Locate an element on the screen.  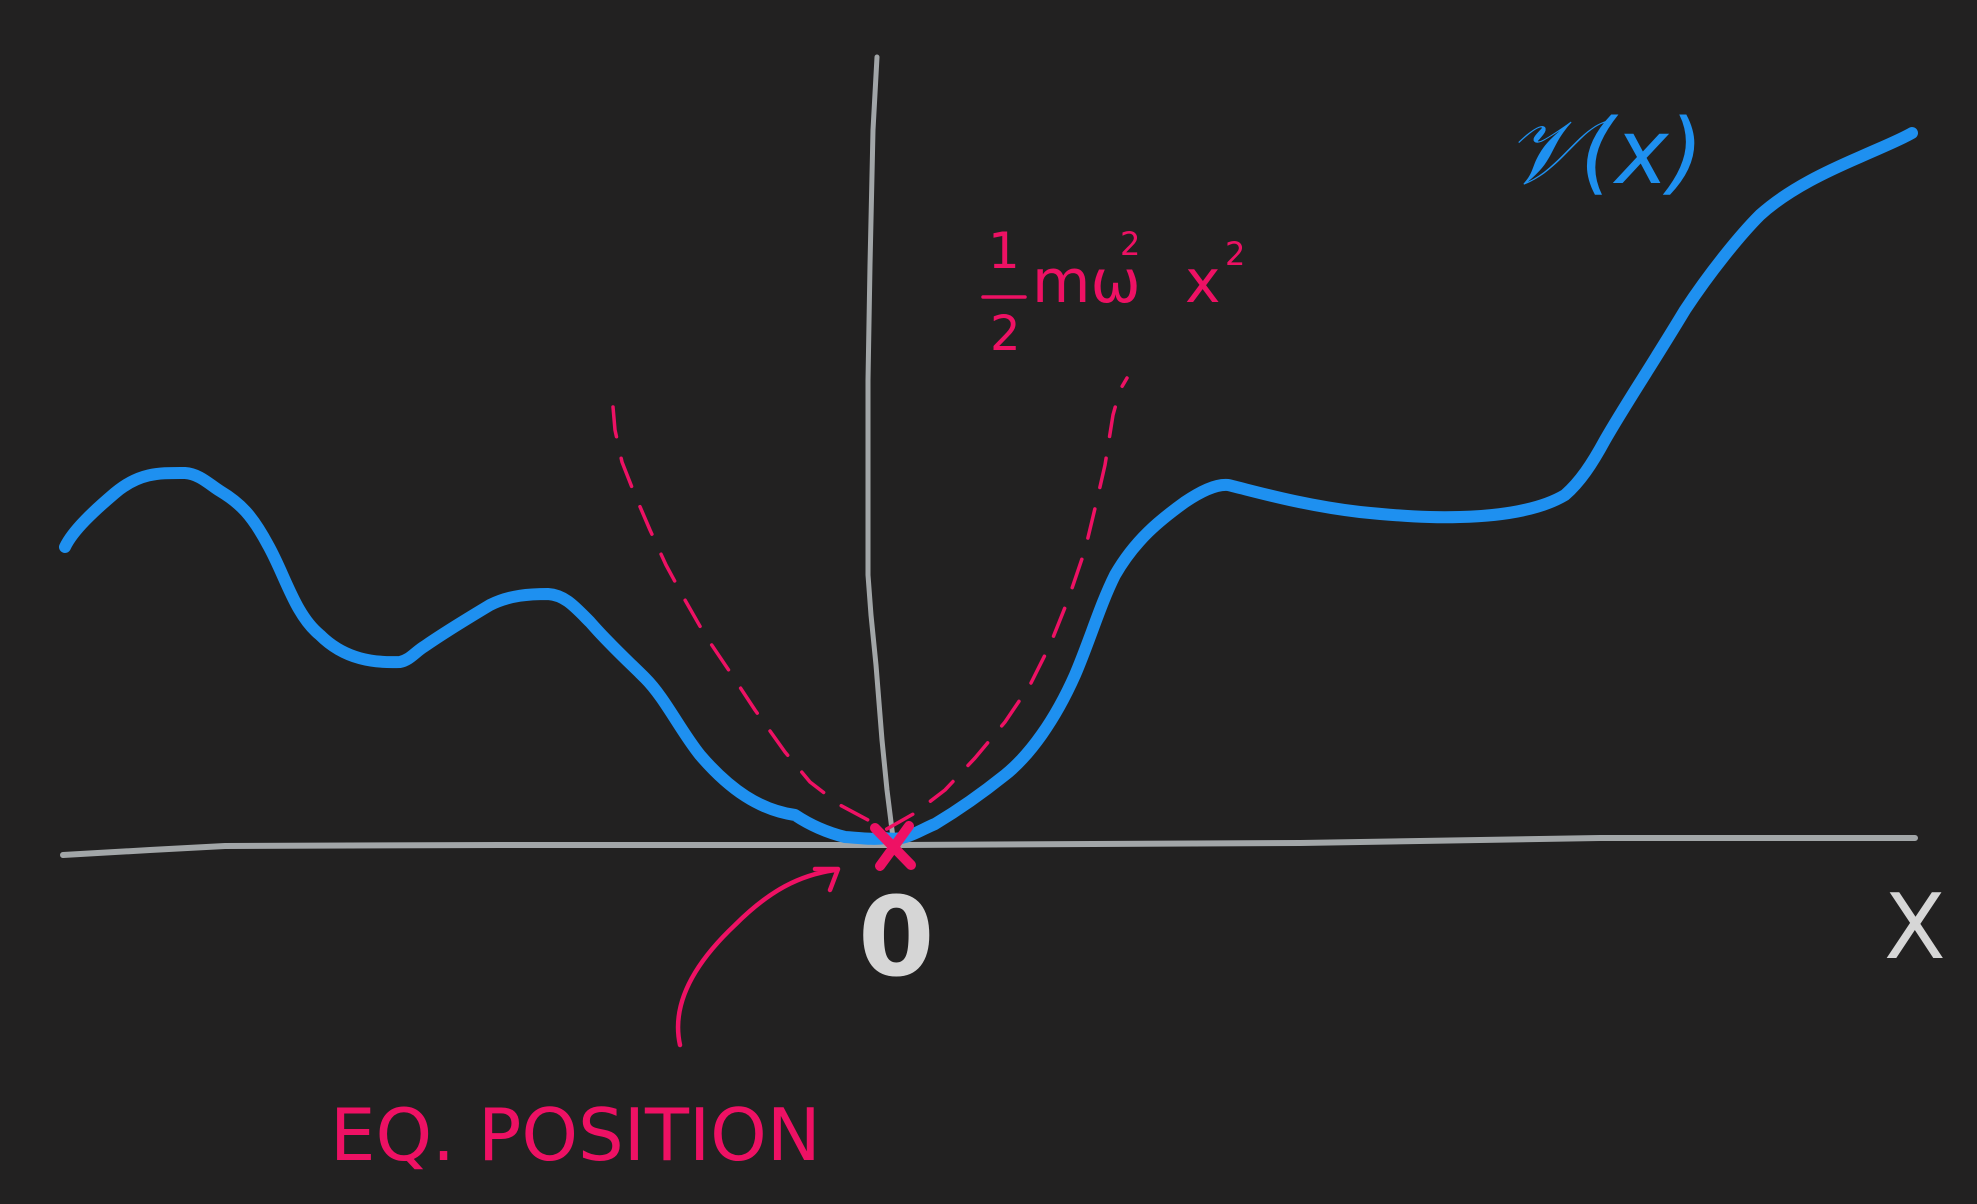
x-axis-label: X is located at coordinates (1915, 927).